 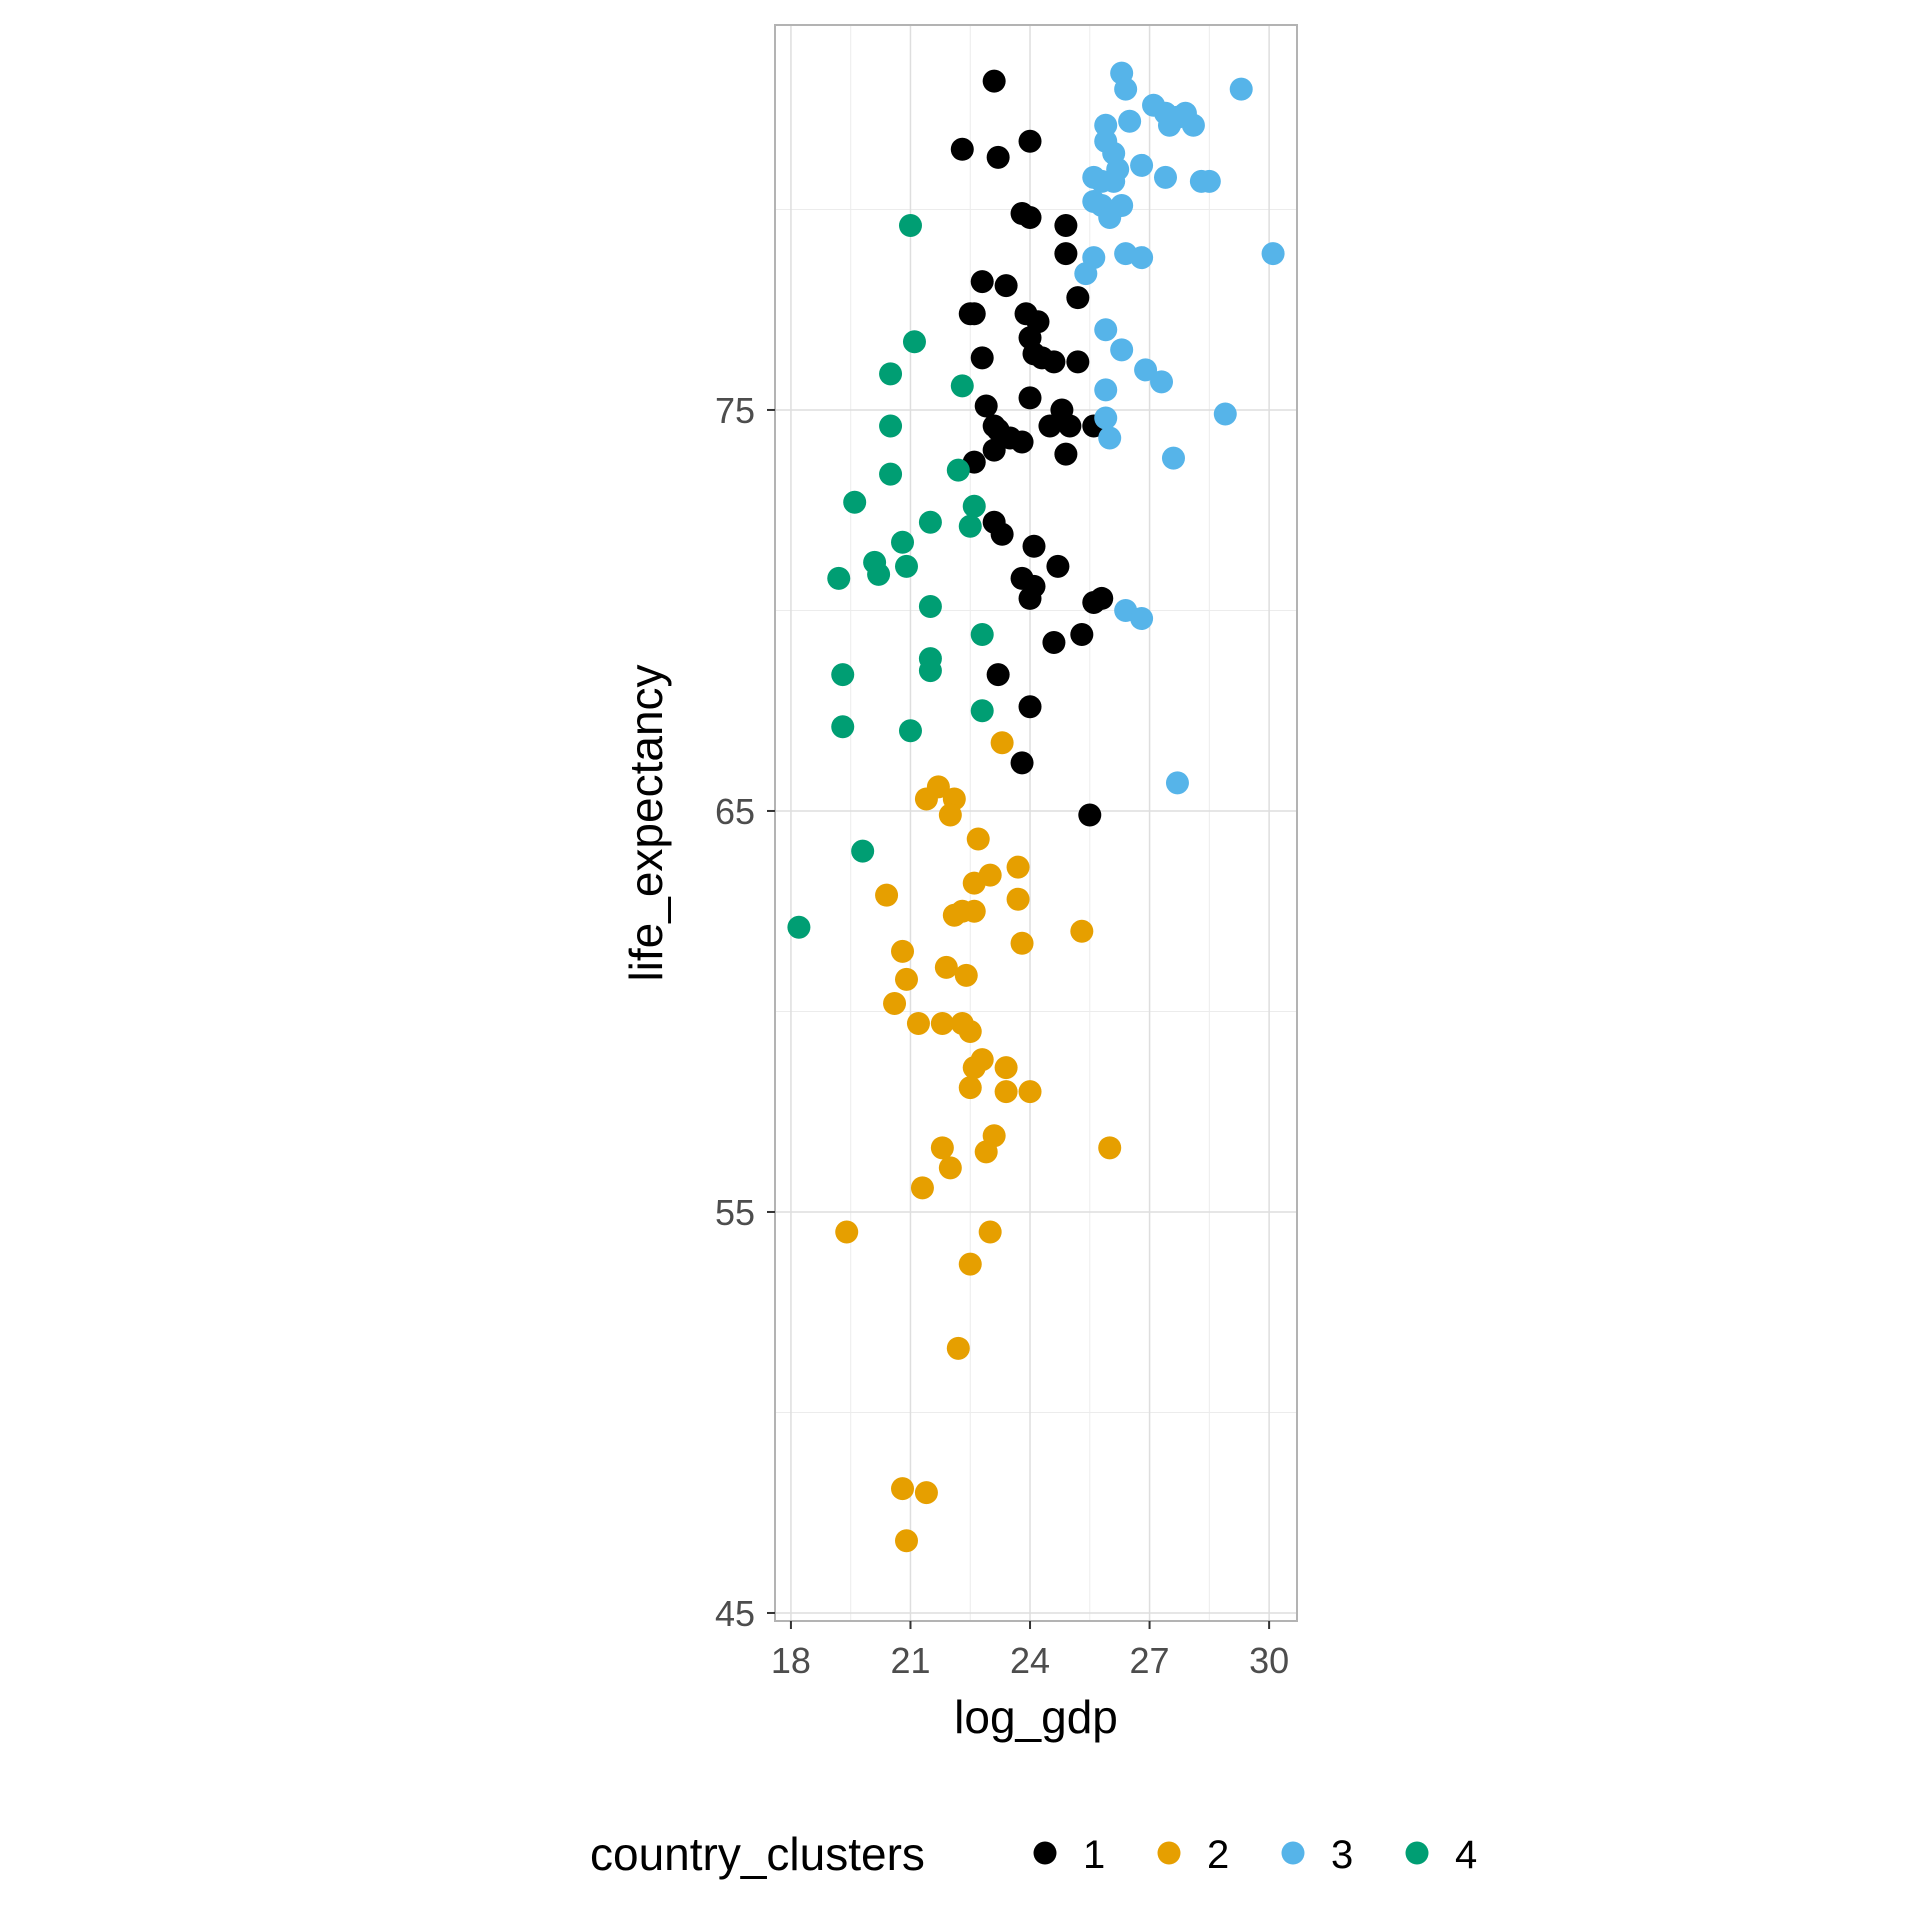 I want to click on y-axis-label: life_expectancy, so click(x=646, y=822).